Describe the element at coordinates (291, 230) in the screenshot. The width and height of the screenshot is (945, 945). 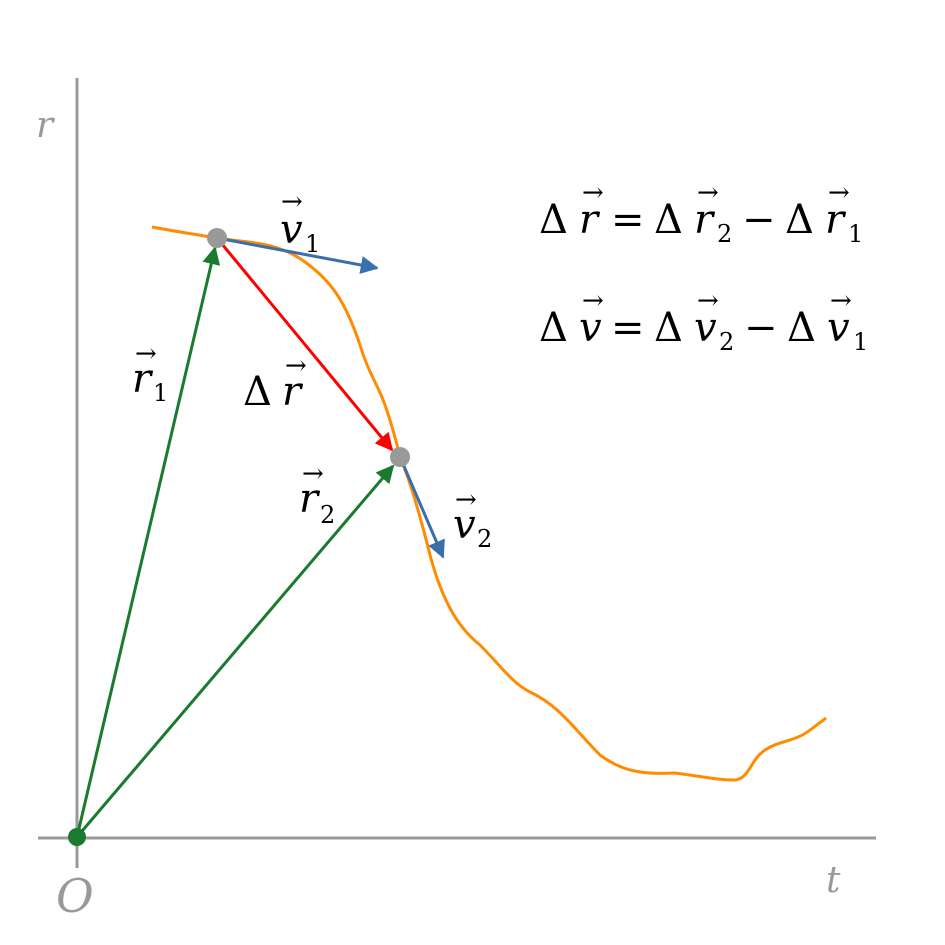
I see `v1-symbol: v` at that location.